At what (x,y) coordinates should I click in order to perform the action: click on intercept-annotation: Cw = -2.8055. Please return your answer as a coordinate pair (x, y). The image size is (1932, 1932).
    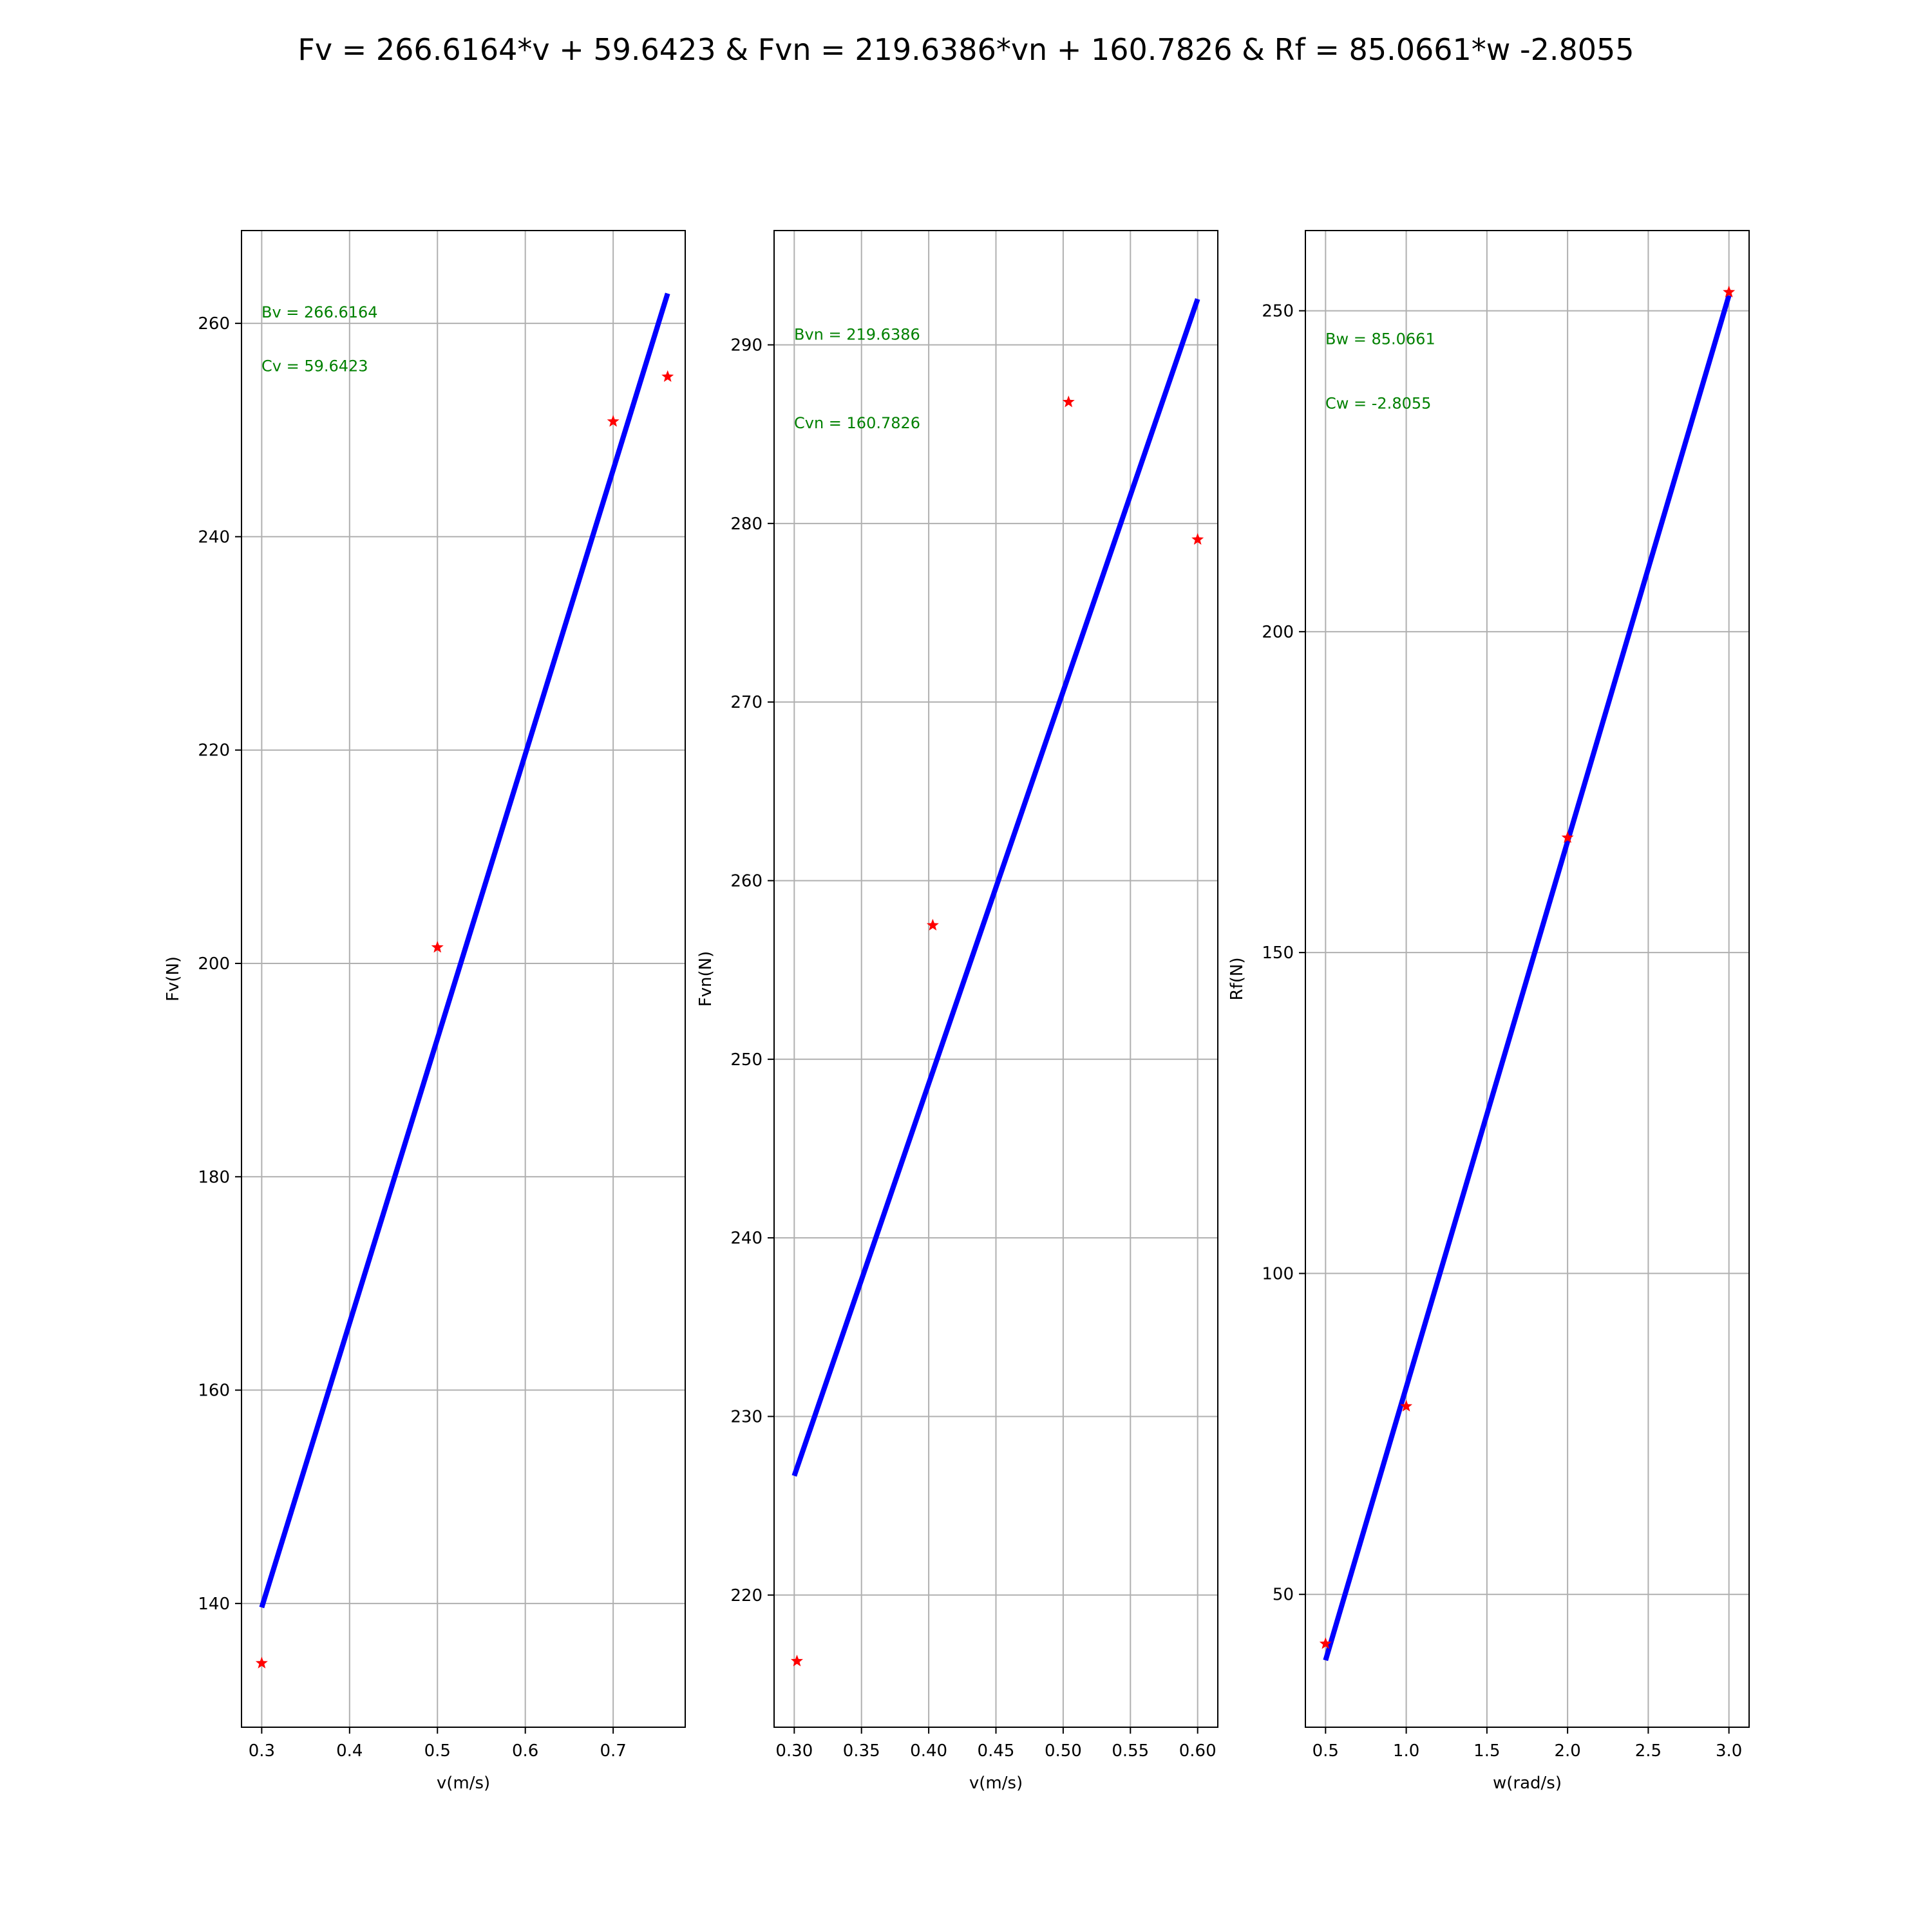
    Looking at the image, I should click on (1378, 404).